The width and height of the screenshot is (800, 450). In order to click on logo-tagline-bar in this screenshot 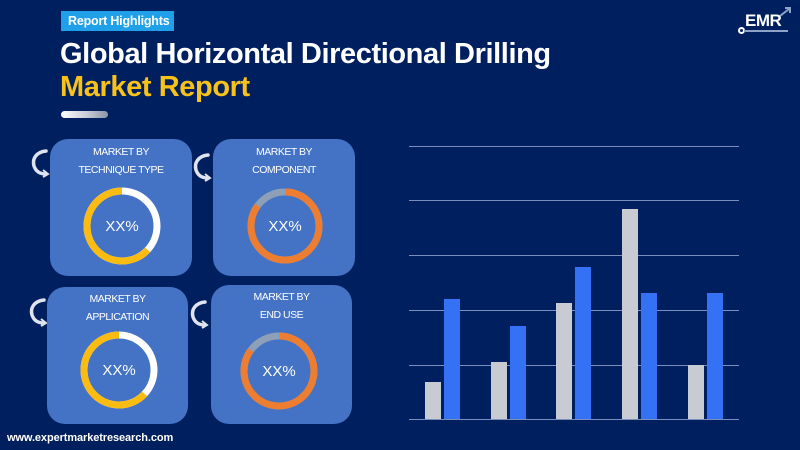, I will do `click(766, 31)`.